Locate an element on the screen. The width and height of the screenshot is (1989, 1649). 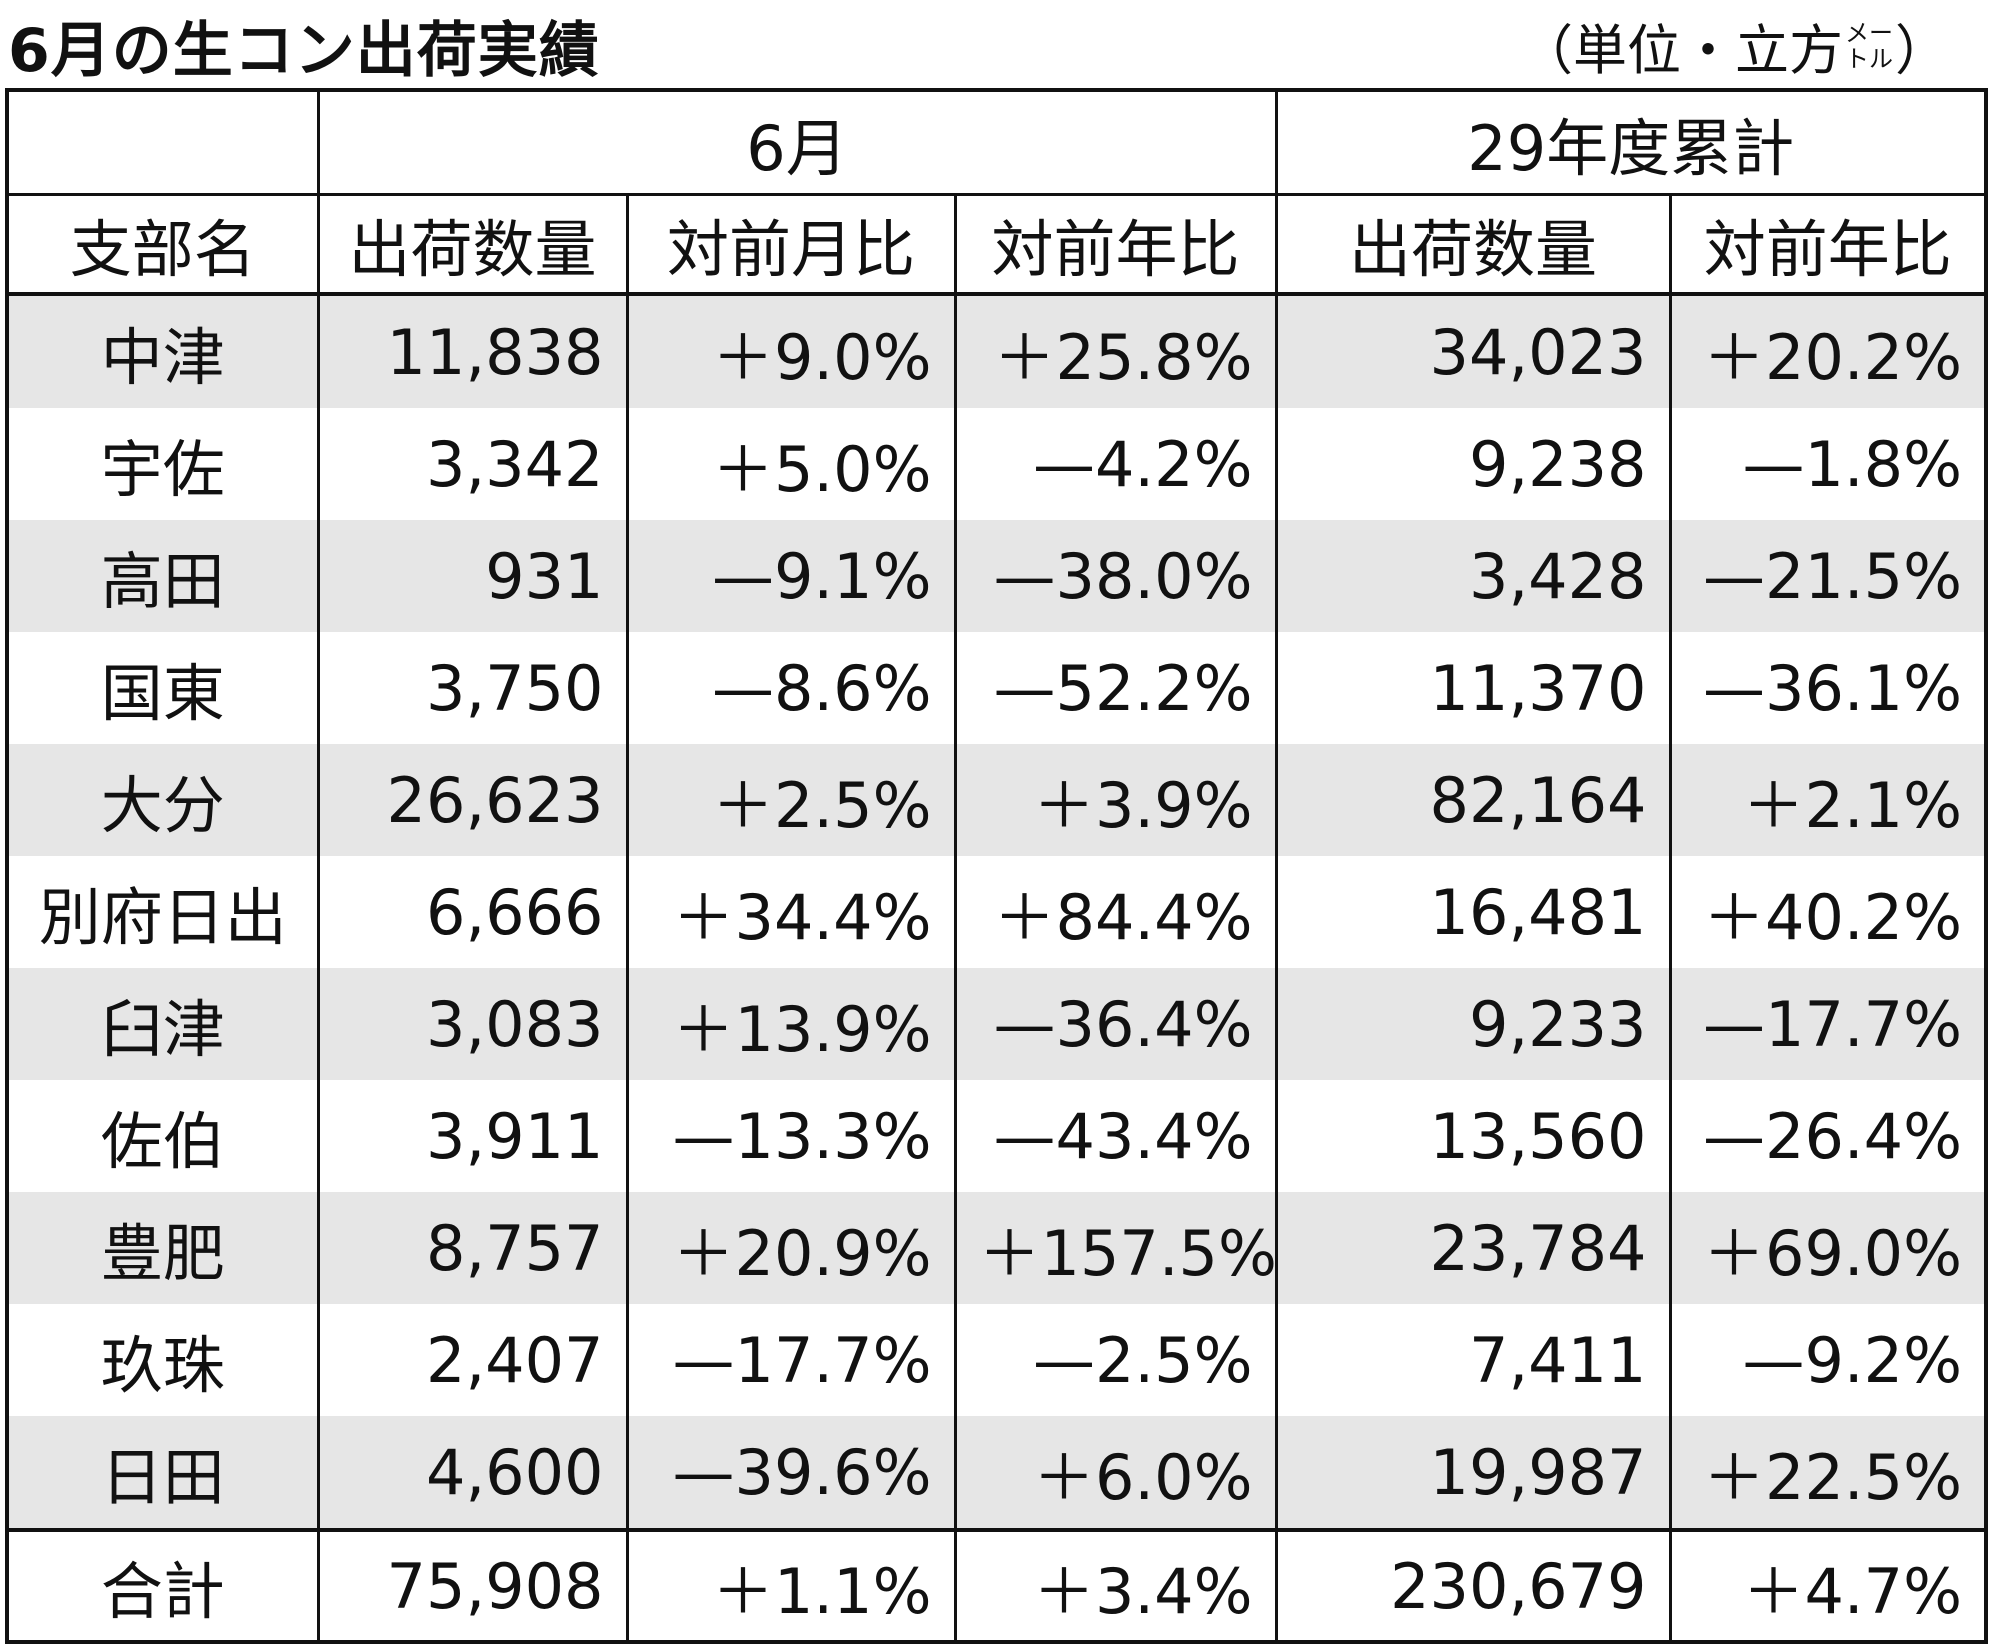
cell: 23,784 is located at coordinates (1473, 1248).